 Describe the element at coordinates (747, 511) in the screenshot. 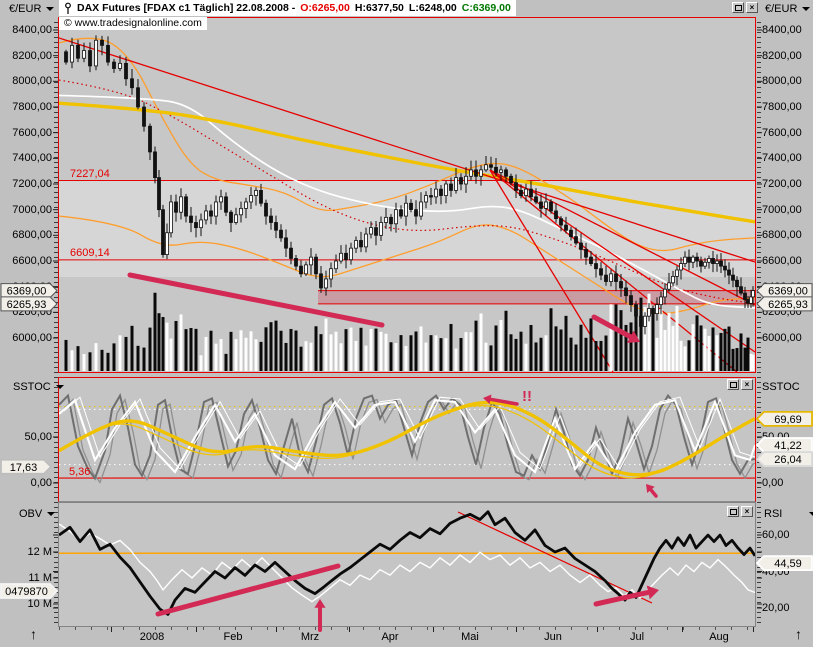

I see `obv-close-button: ×` at that location.